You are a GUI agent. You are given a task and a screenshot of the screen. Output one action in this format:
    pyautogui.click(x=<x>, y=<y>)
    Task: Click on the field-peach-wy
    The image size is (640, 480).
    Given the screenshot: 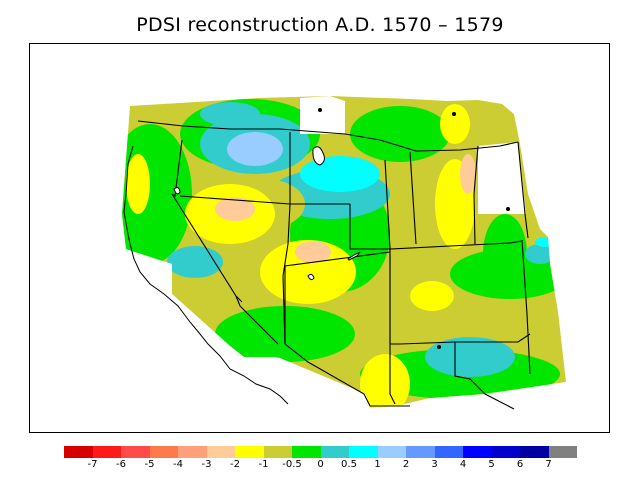 What is the action you would take?
    pyautogui.click(x=468, y=174)
    